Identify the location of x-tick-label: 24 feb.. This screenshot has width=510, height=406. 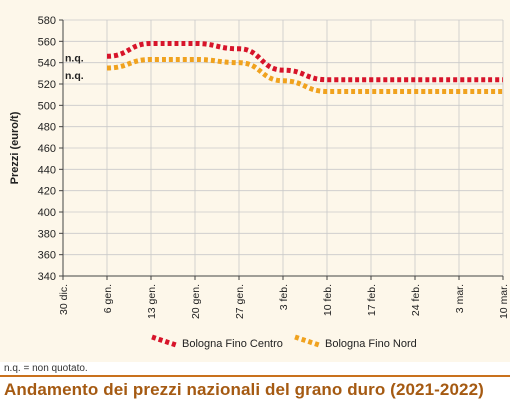
(416, 300).